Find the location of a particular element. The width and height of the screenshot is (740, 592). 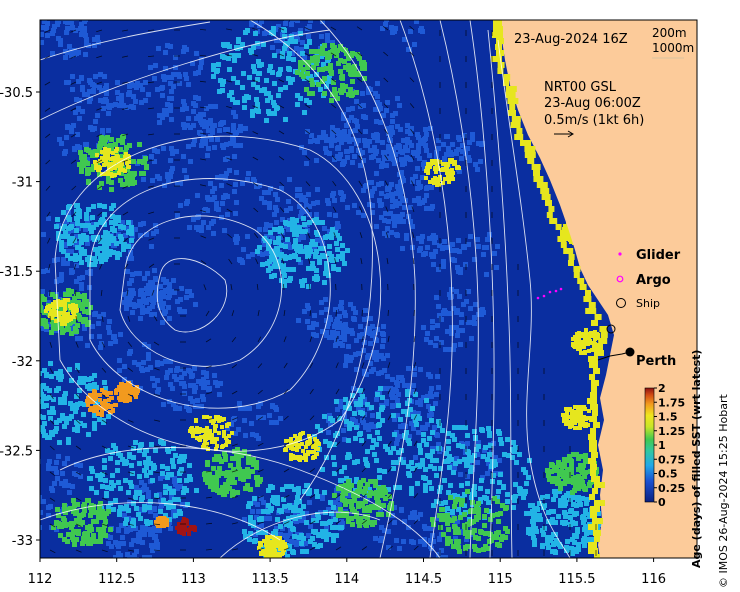

colorbar-tick-label: 1.25 is located at coordinates (671, 431).